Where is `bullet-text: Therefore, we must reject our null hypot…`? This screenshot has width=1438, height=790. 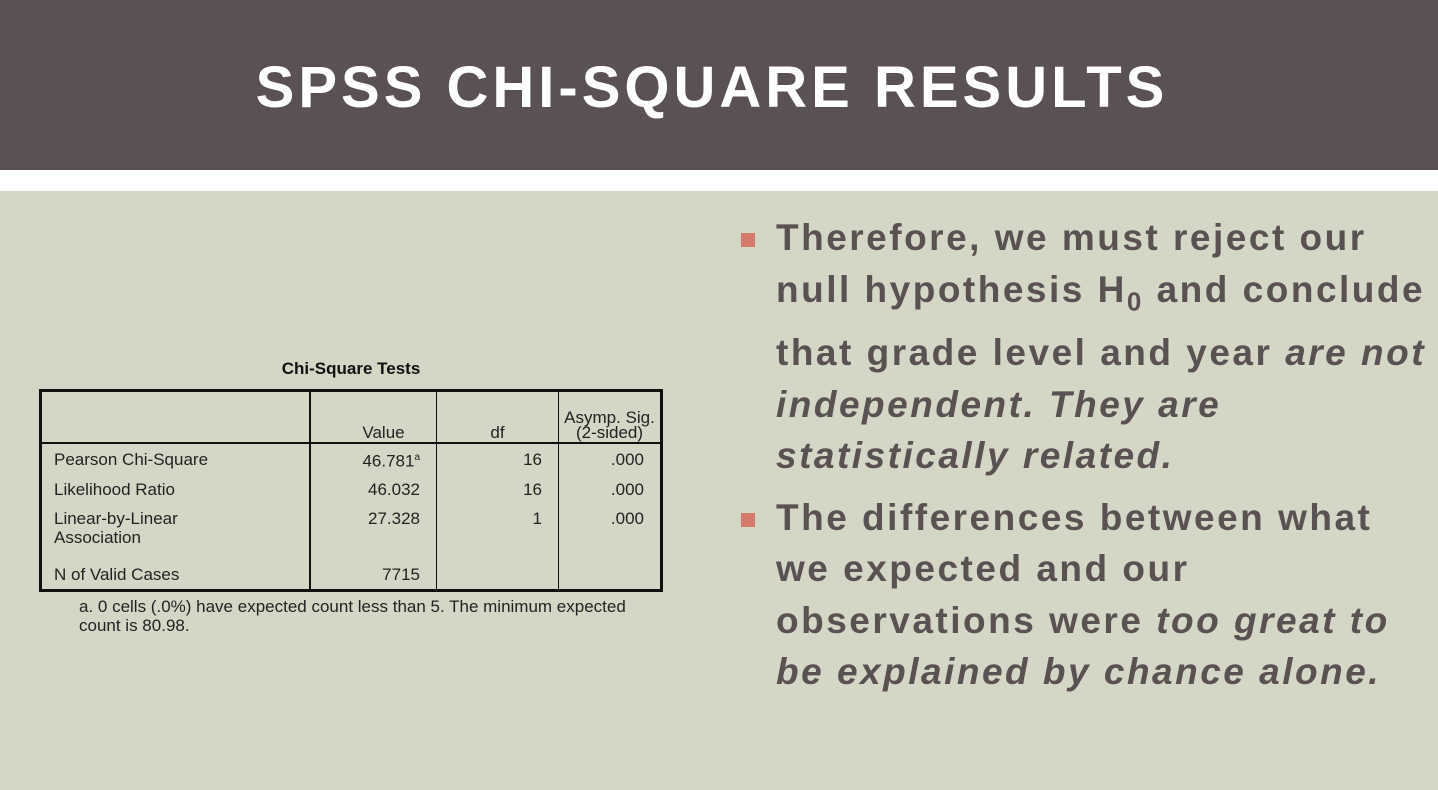
bullet-text: Therefore, we must reject our null hypot… is located at coordinates (1071, 263).